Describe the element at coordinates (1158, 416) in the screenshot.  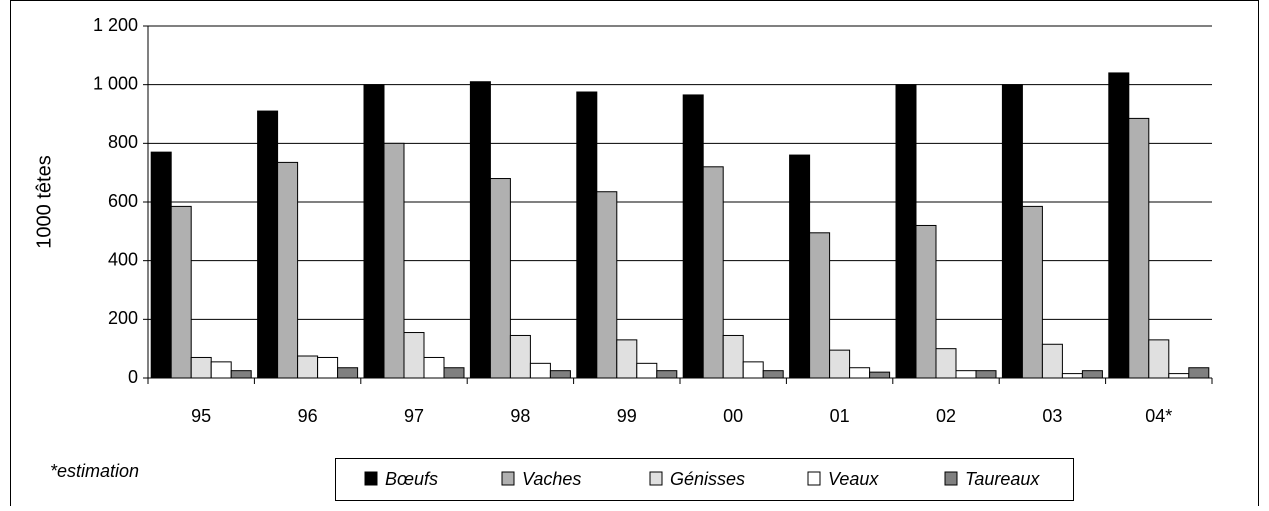
I see `x-tick-label: 04*` at that location.